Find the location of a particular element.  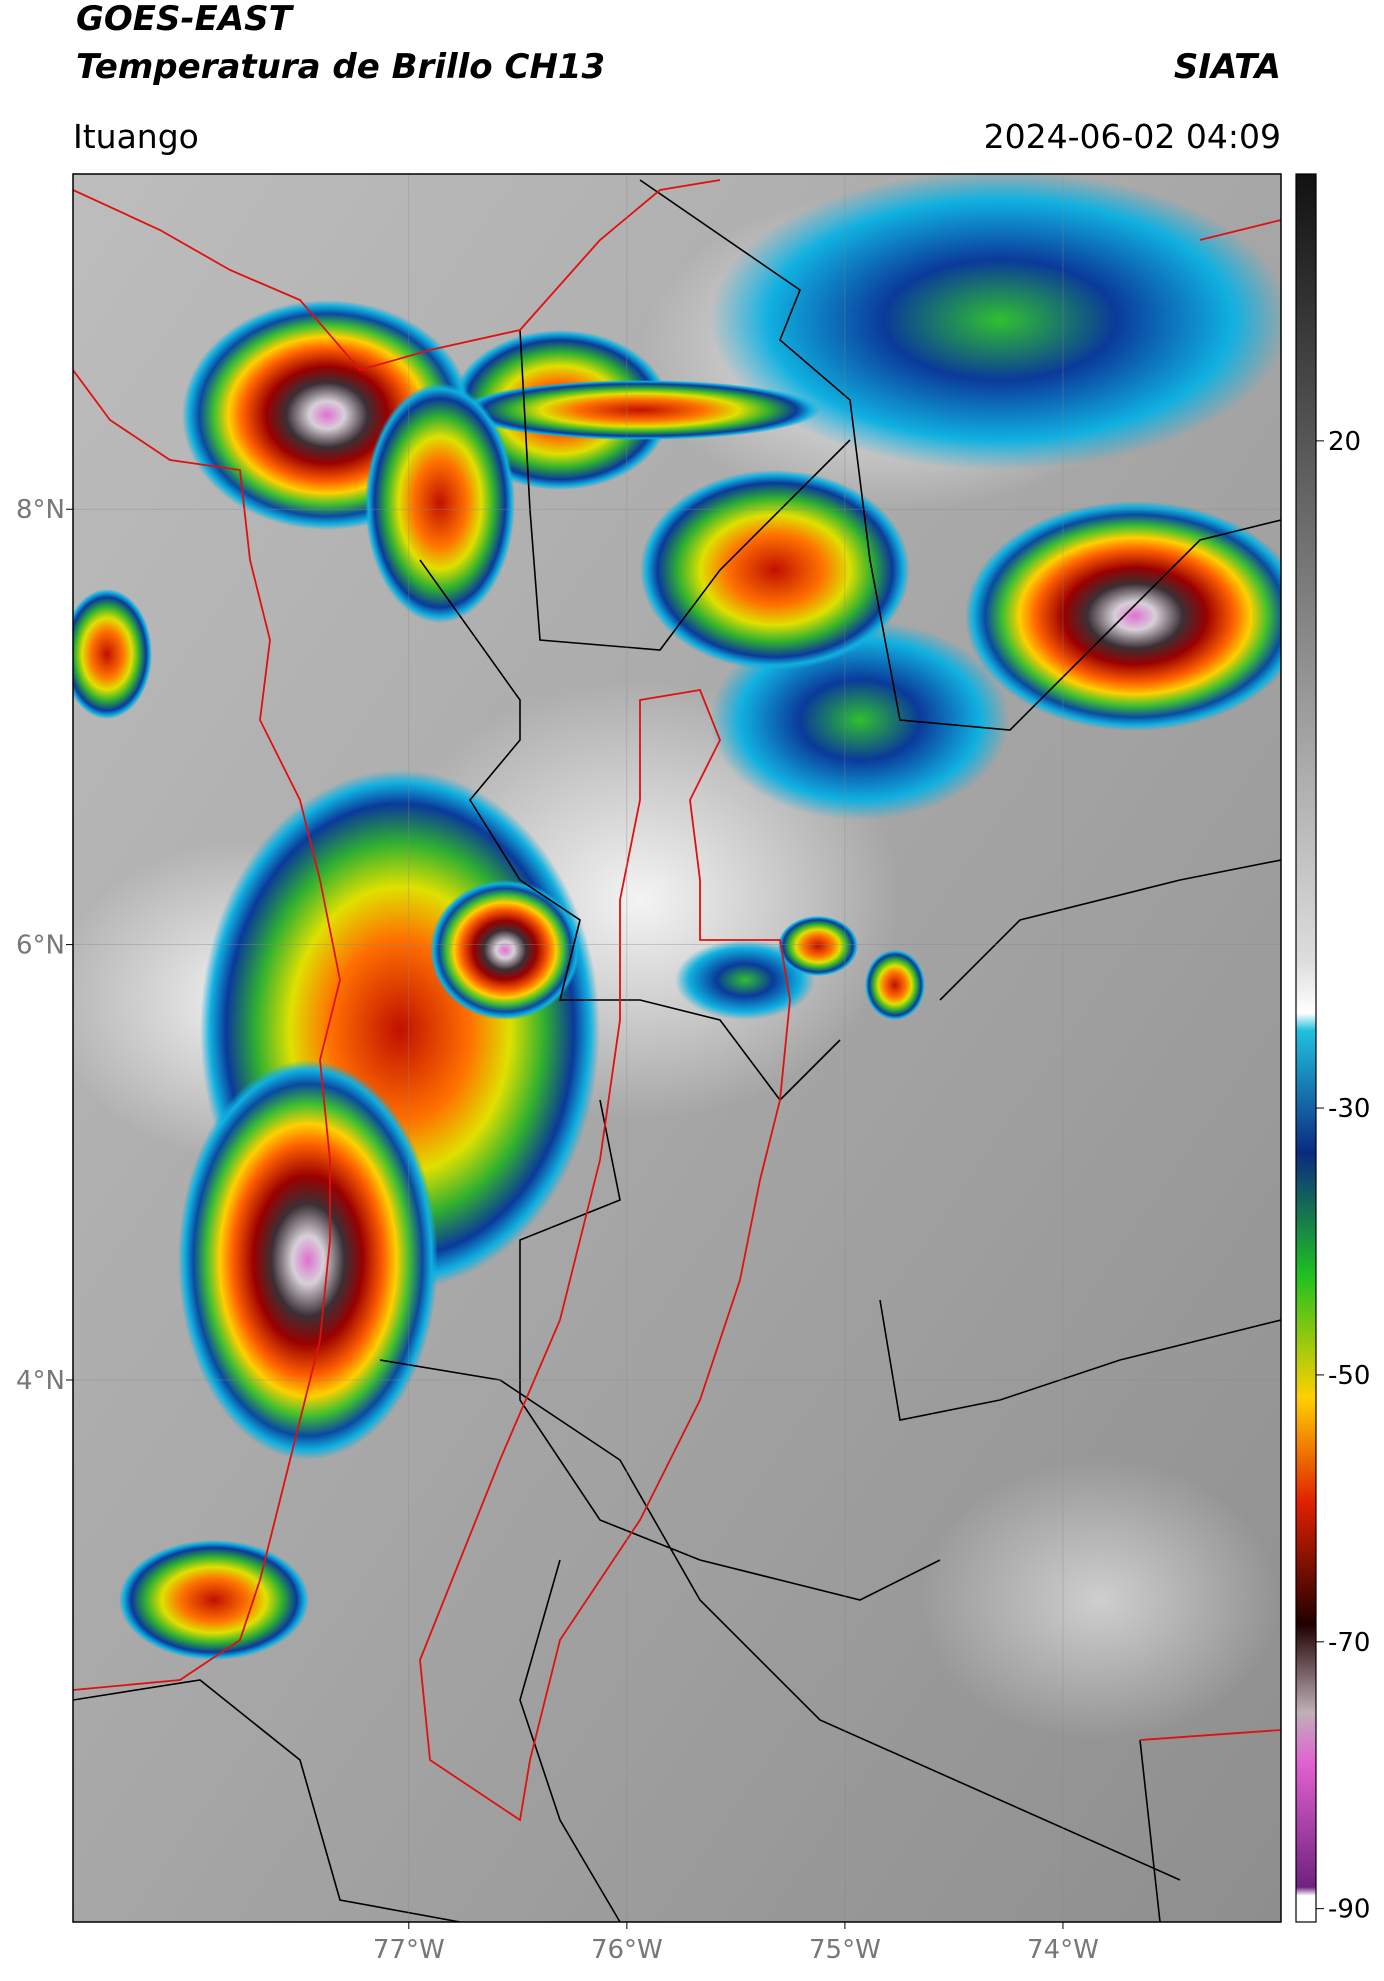

y-tick-label: 6°N is located at coordinates (40, 946).